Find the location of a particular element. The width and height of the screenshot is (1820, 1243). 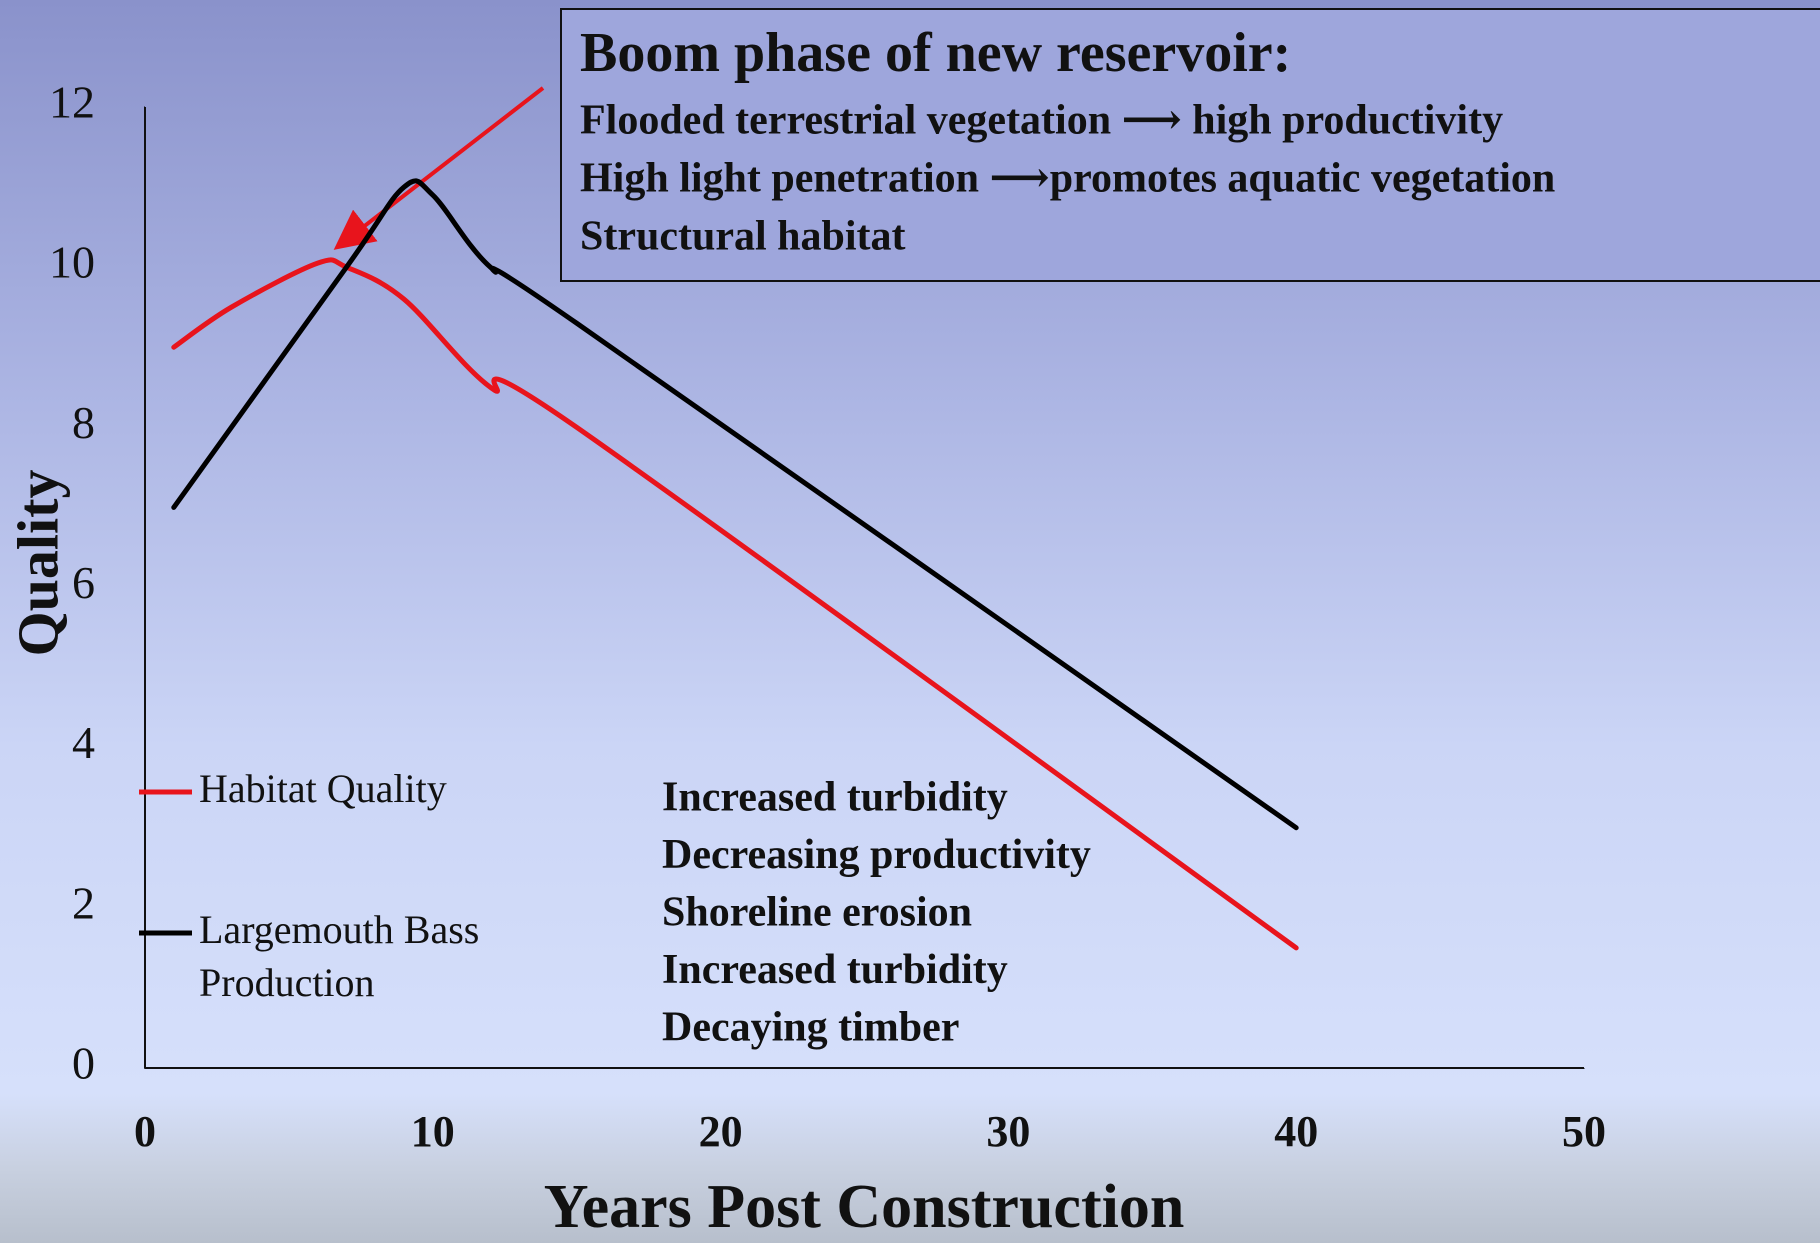

legend-label: Largemouth Bass Production is located at coordinates (339, 956).